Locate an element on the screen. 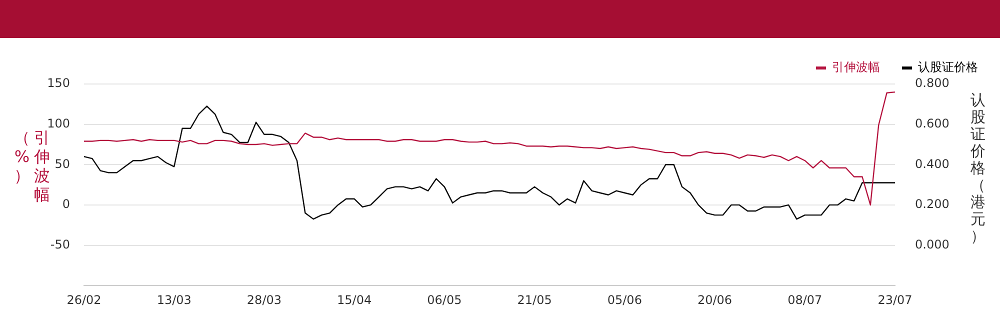 This screenshot has width=1000, height=324. x-tick-label: 13/03 is located at coordinates (174, 299).